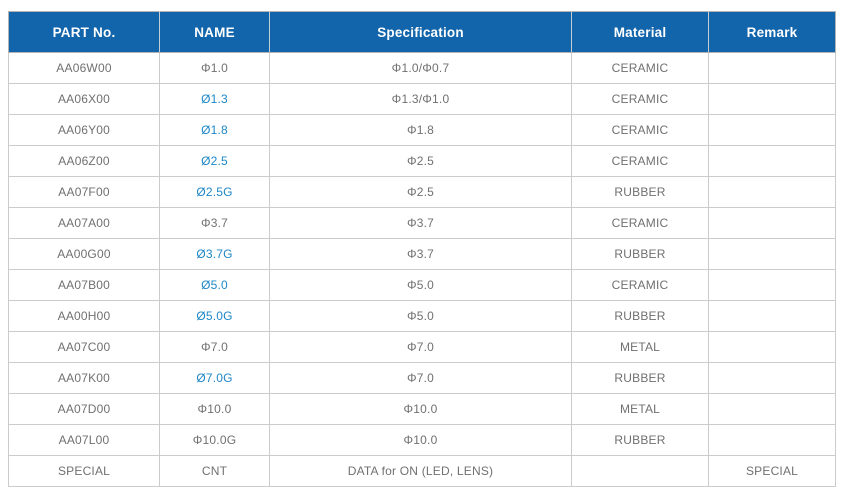 This screenshot has height=487, width=843. What do you see at coordinates (640, 32) in the screenshot?
I see `column-header-material: Material` at bounding box center [640, 32].